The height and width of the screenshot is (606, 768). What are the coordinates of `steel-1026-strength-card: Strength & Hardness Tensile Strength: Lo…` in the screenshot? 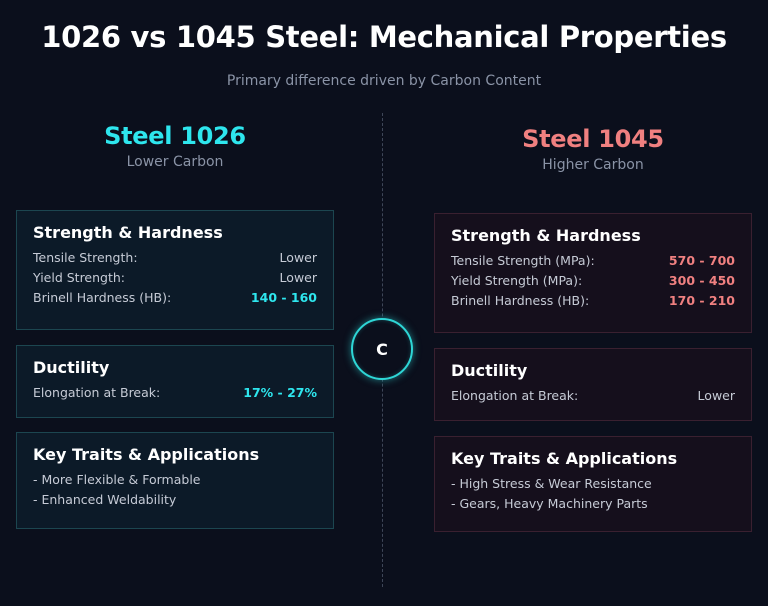 It's located at (175, 270).